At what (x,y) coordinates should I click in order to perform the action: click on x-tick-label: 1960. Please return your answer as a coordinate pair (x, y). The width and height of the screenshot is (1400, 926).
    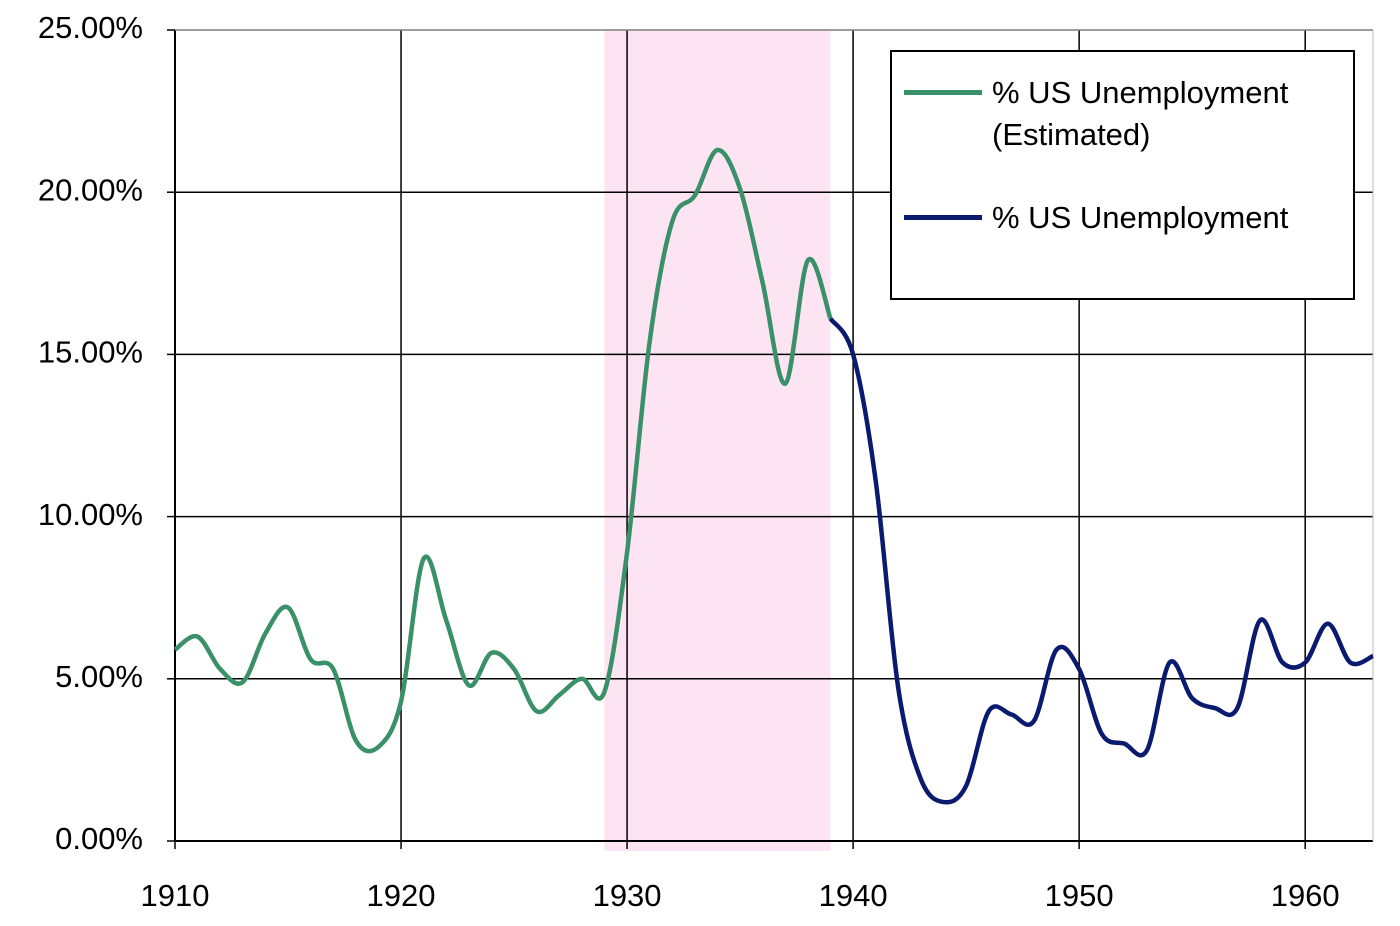
    Looking at the image, I should click on (1305, 895).